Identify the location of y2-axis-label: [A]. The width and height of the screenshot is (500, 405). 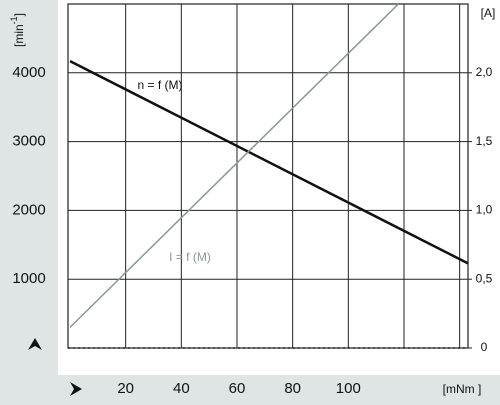
(488, 13).